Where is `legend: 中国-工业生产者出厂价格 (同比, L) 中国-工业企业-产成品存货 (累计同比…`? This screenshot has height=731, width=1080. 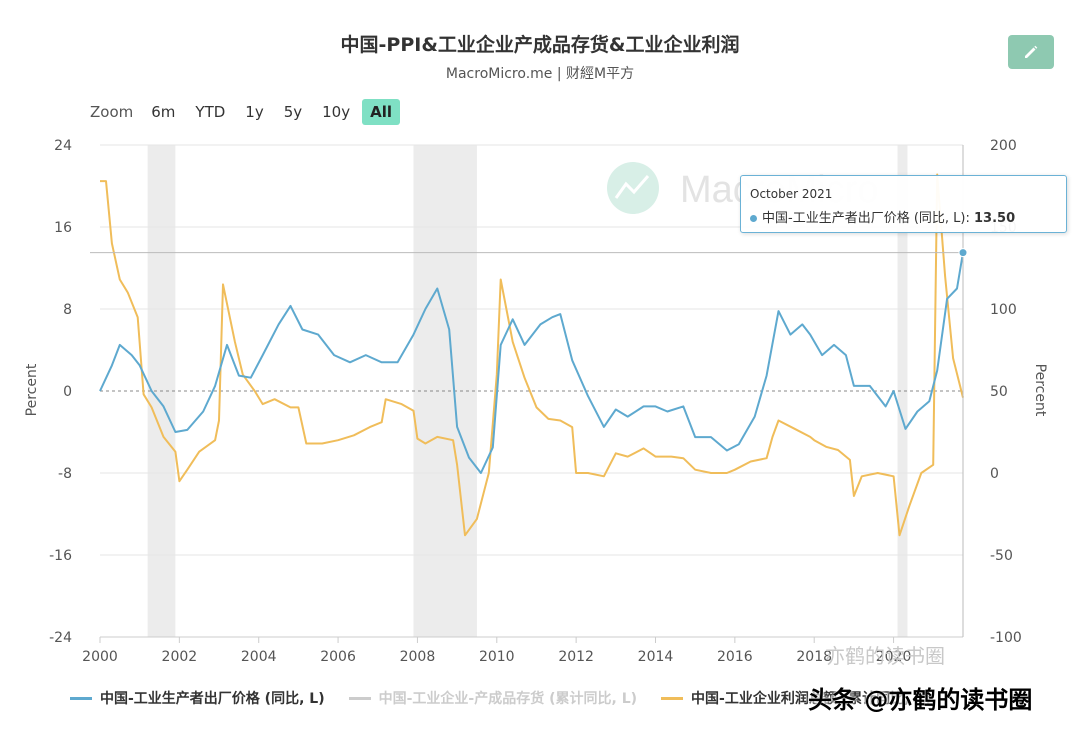
legend: 中国-工业生产者出厂价格 (同比, L) 中国-工业企业-产成品存货 (累计同比… is located at coordinates (570, 698).